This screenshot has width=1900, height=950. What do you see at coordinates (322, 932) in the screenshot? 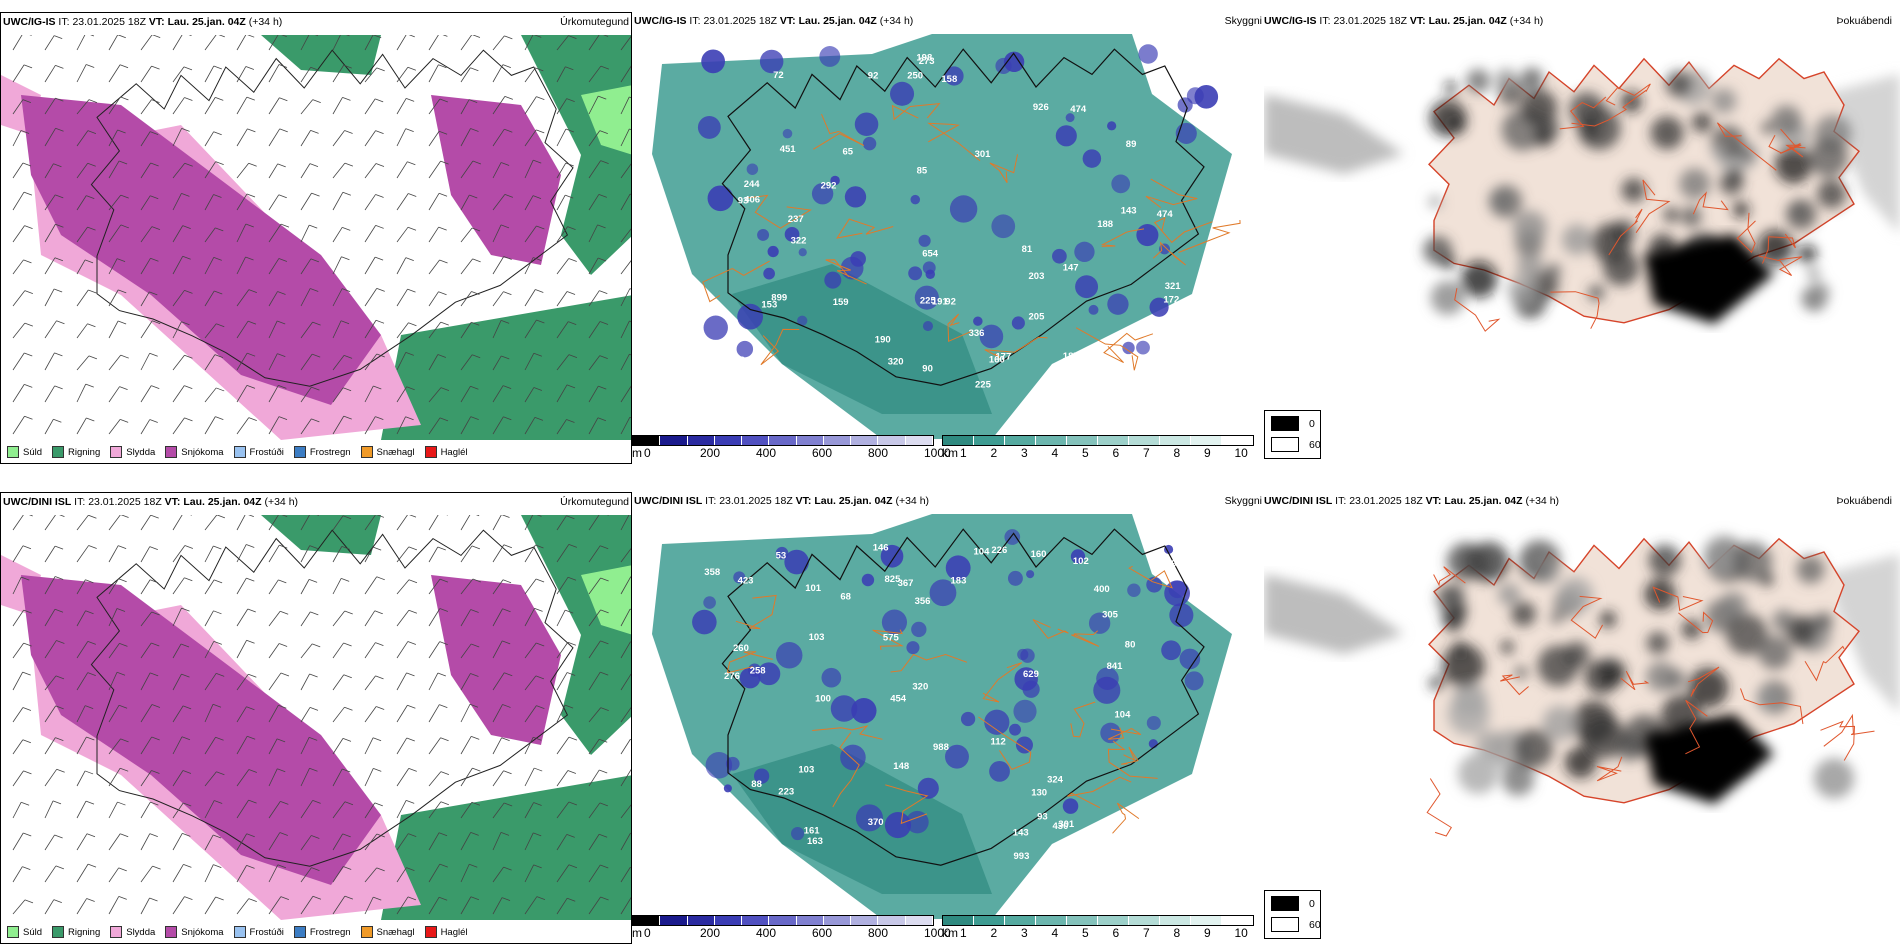
I see `legend-item: Frostregn` at bounding box center [322, 932].